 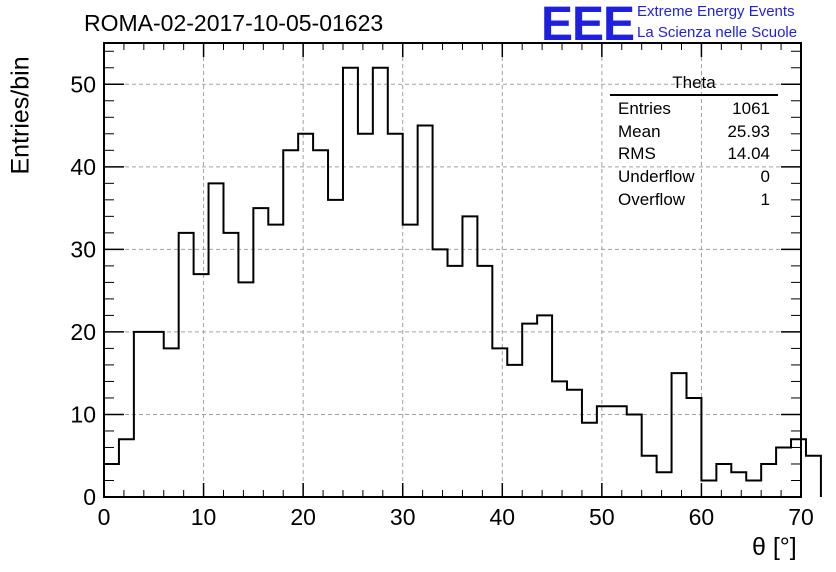 I want to click on logo-tagline-1: Extreme Energy Events, so click(x=716, y=11).